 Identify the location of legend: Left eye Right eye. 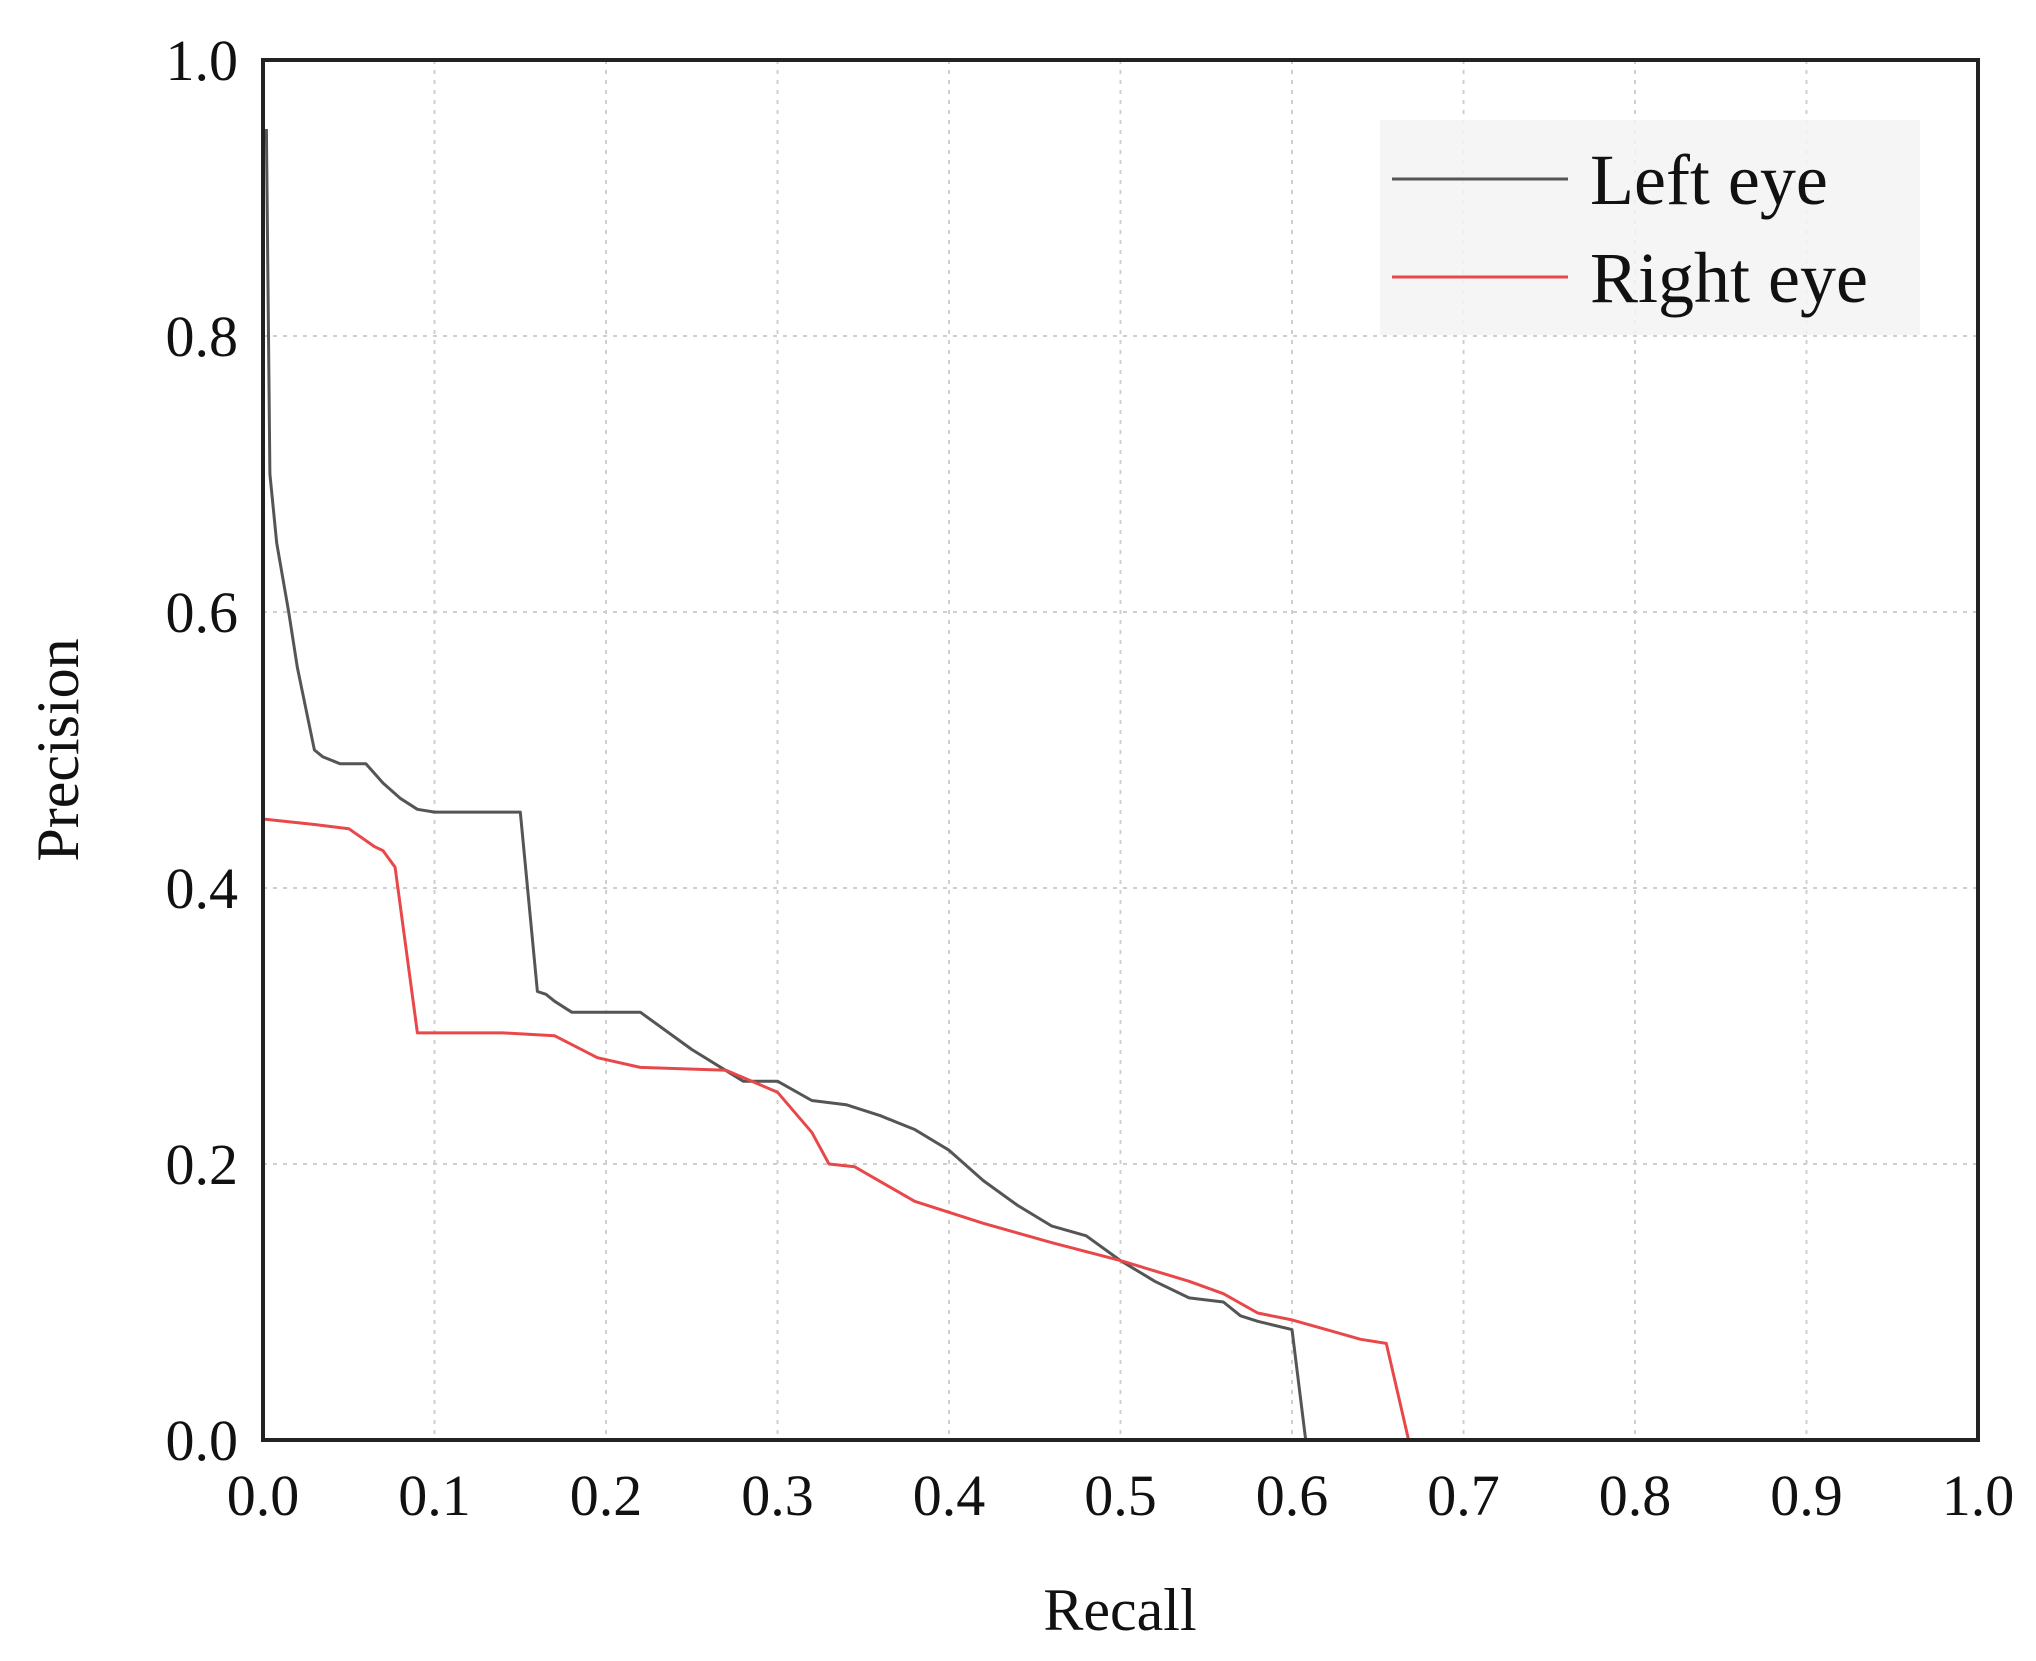
(1650, 227).